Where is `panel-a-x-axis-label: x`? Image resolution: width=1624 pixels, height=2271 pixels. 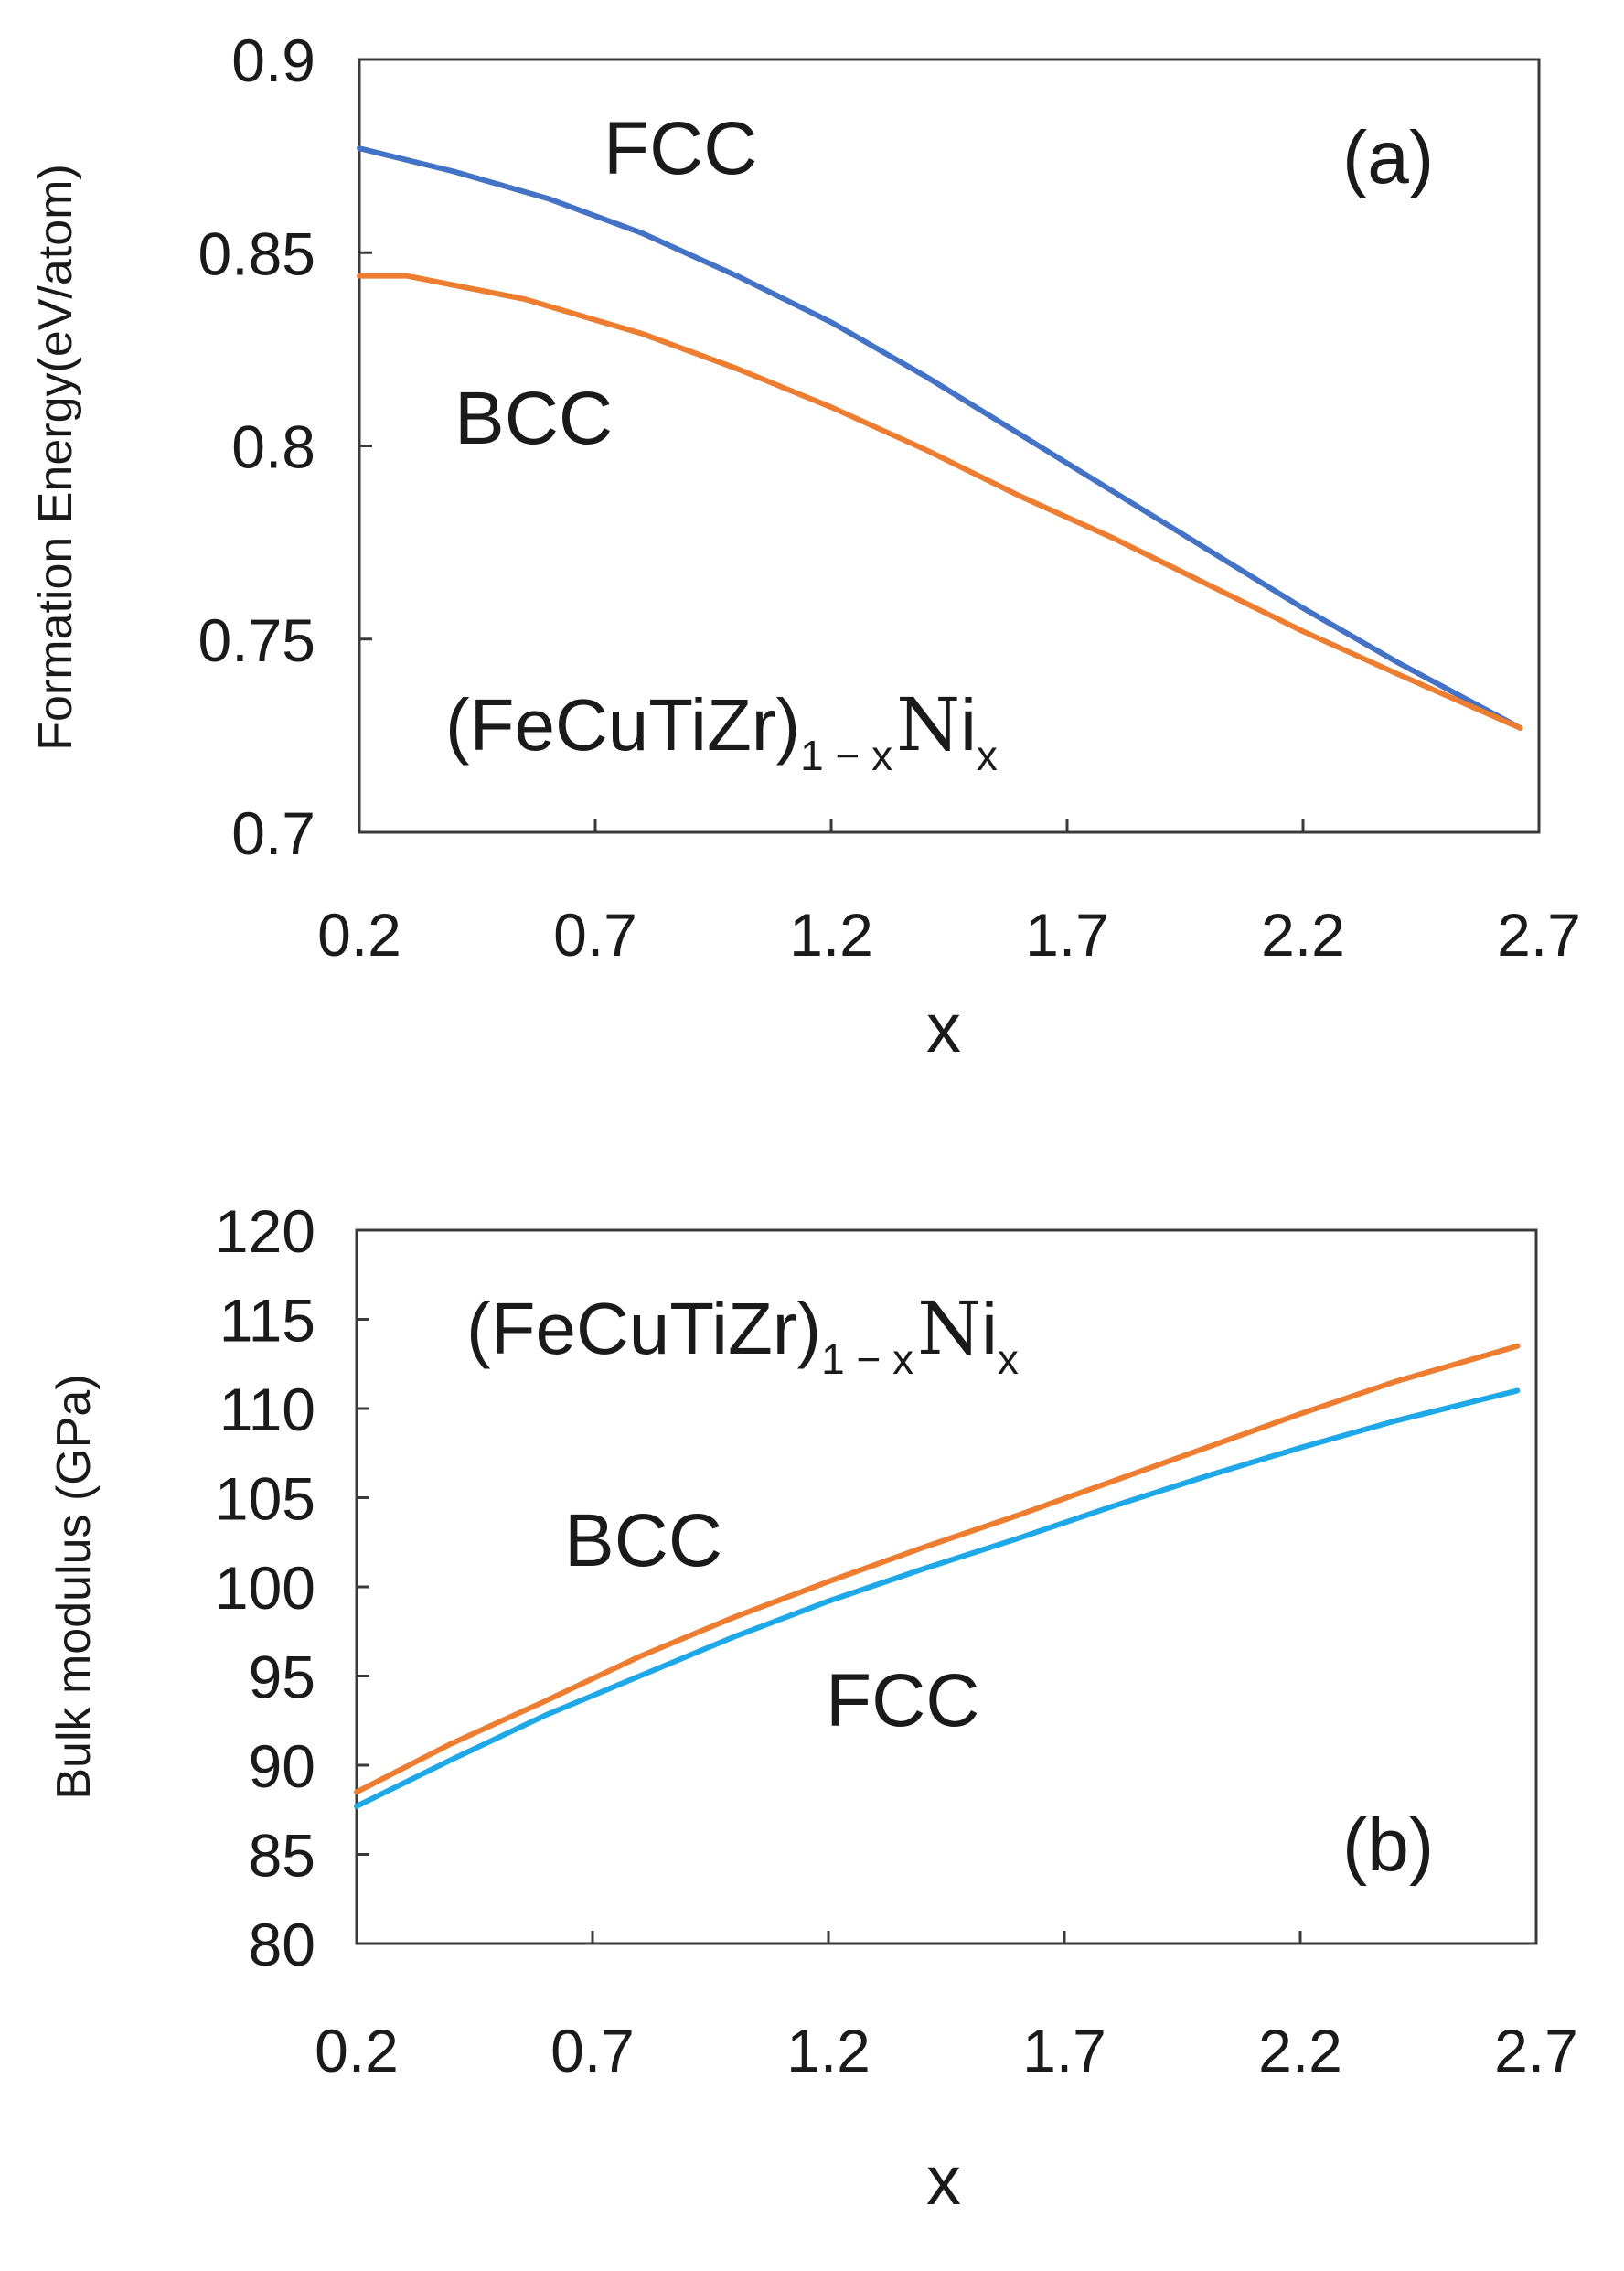
panel-a-x-axis-label: x is located at coordinates (943, 1028).